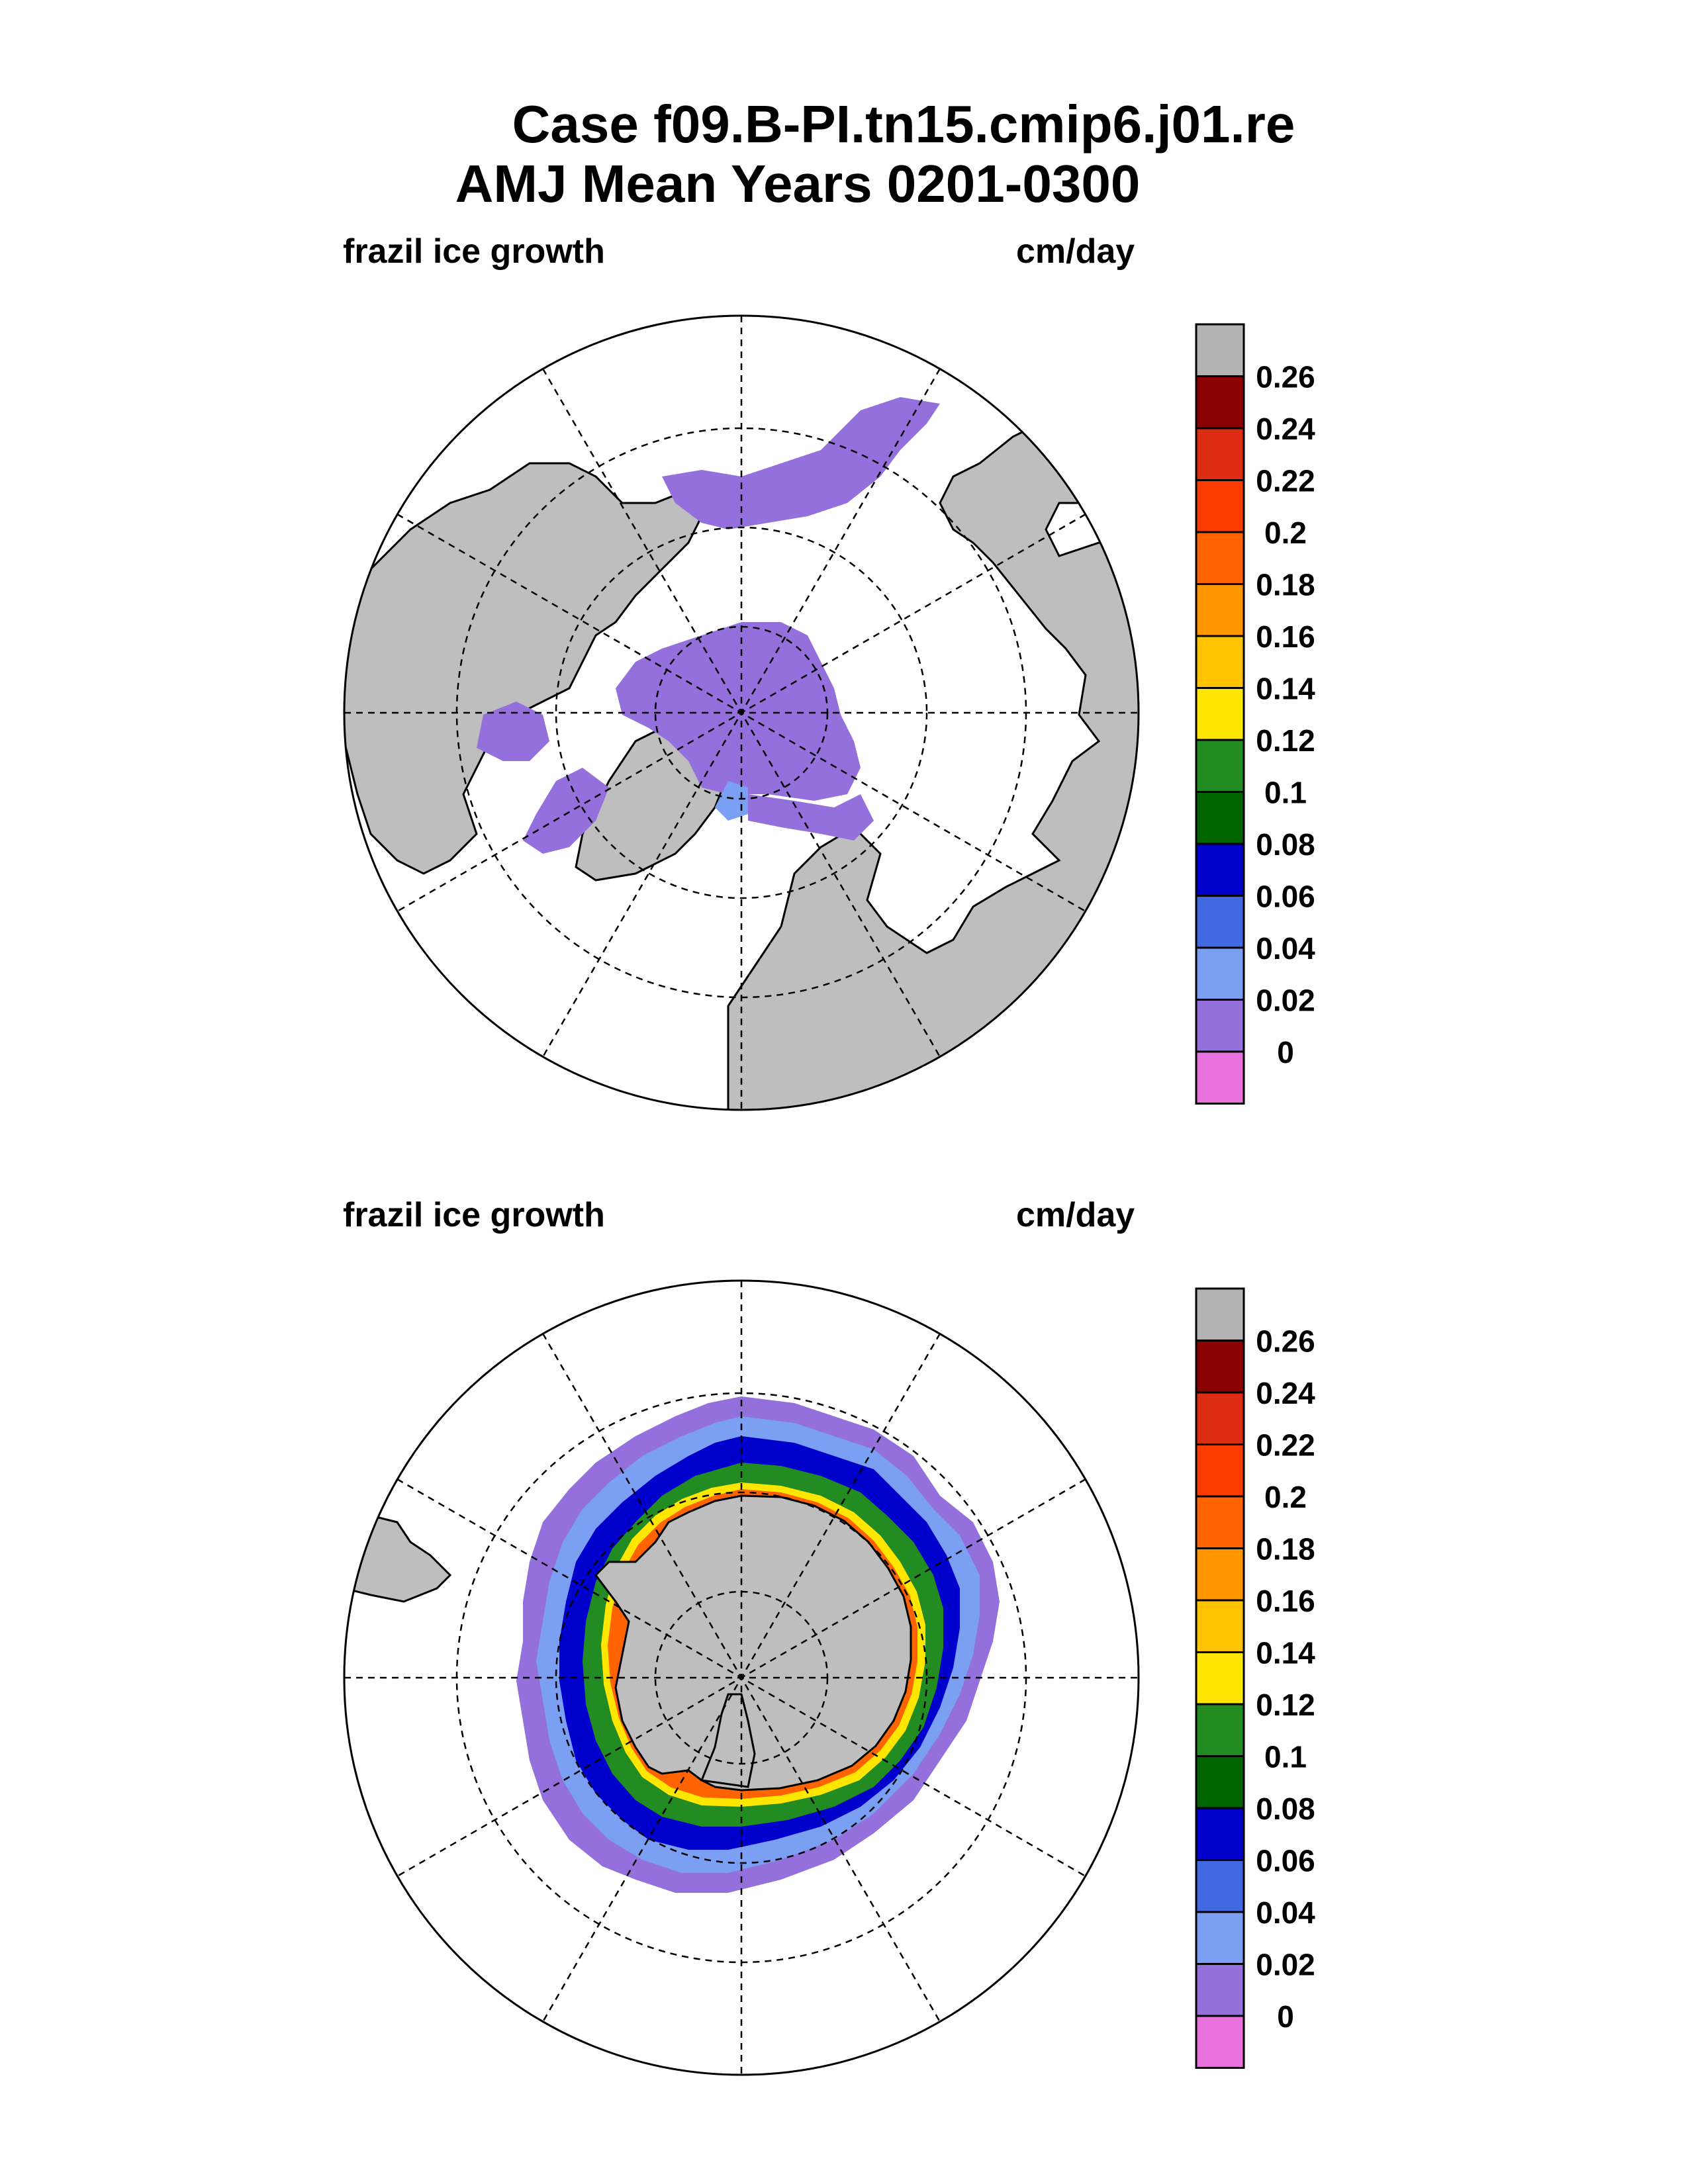  Describe the element at coordinates (811, 818) in the screenshot. I see `north-frazil-barents` at that location.